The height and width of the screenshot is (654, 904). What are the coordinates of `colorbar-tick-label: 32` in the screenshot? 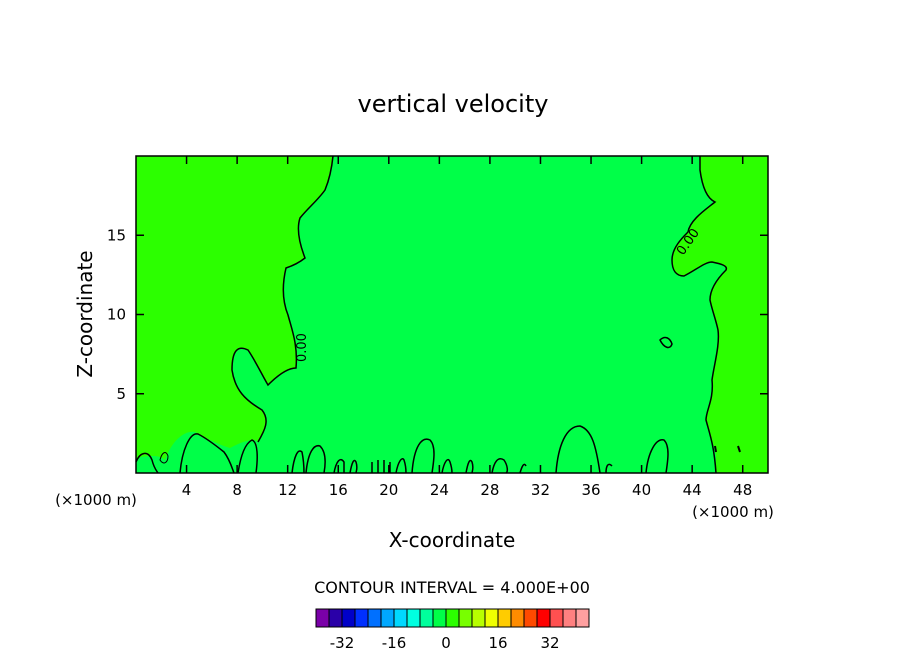 It's located at (549, 643).